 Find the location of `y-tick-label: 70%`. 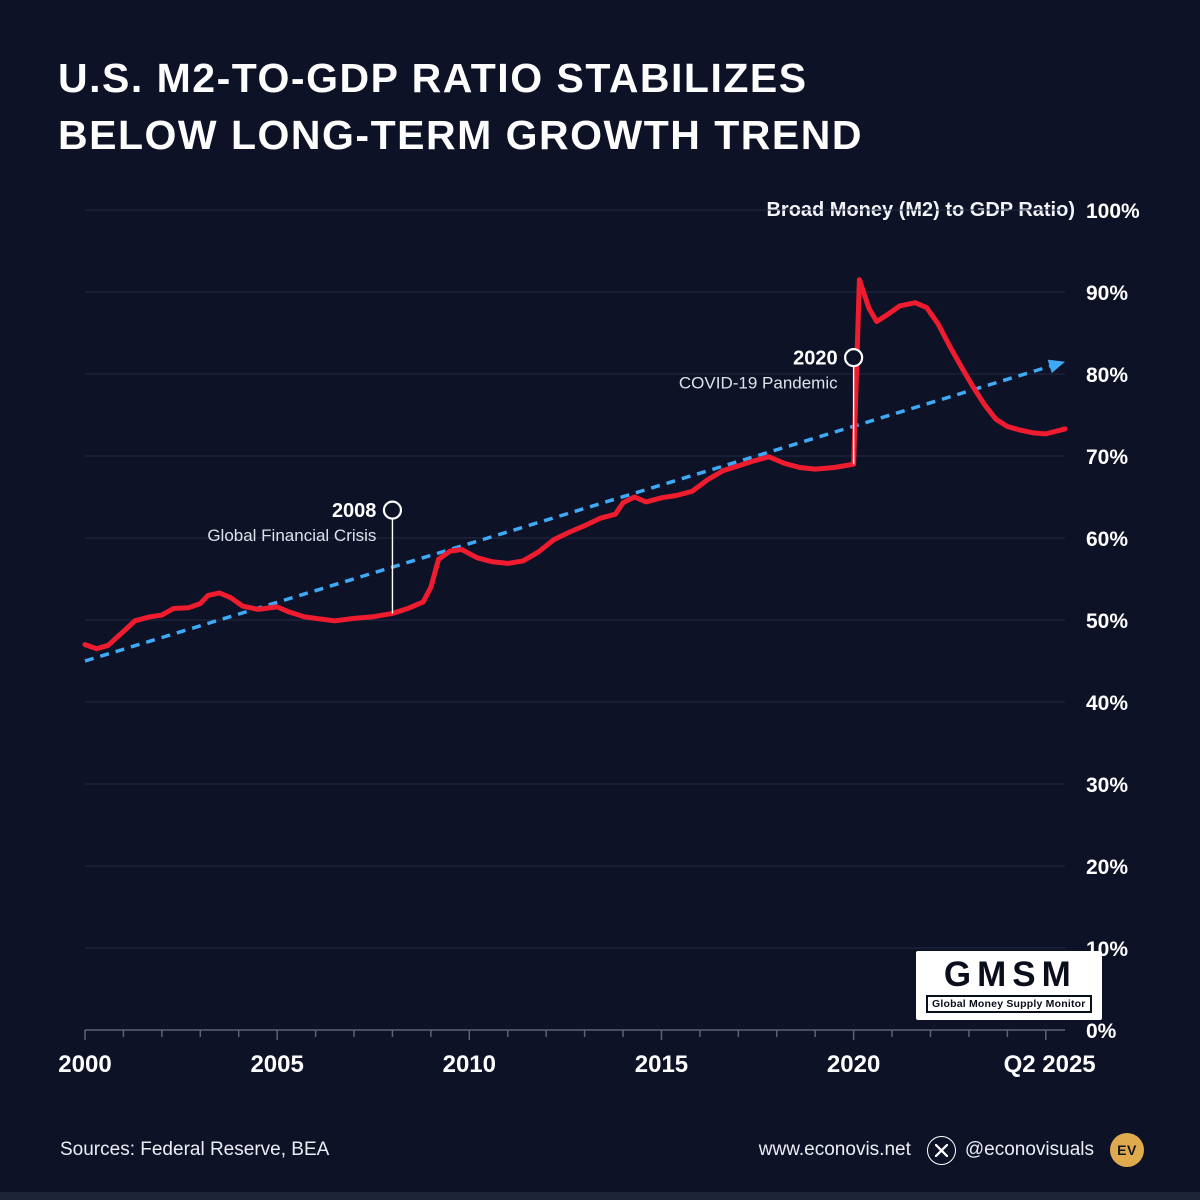

y-tick-label: 70% is located at coordinates (1107, 457).